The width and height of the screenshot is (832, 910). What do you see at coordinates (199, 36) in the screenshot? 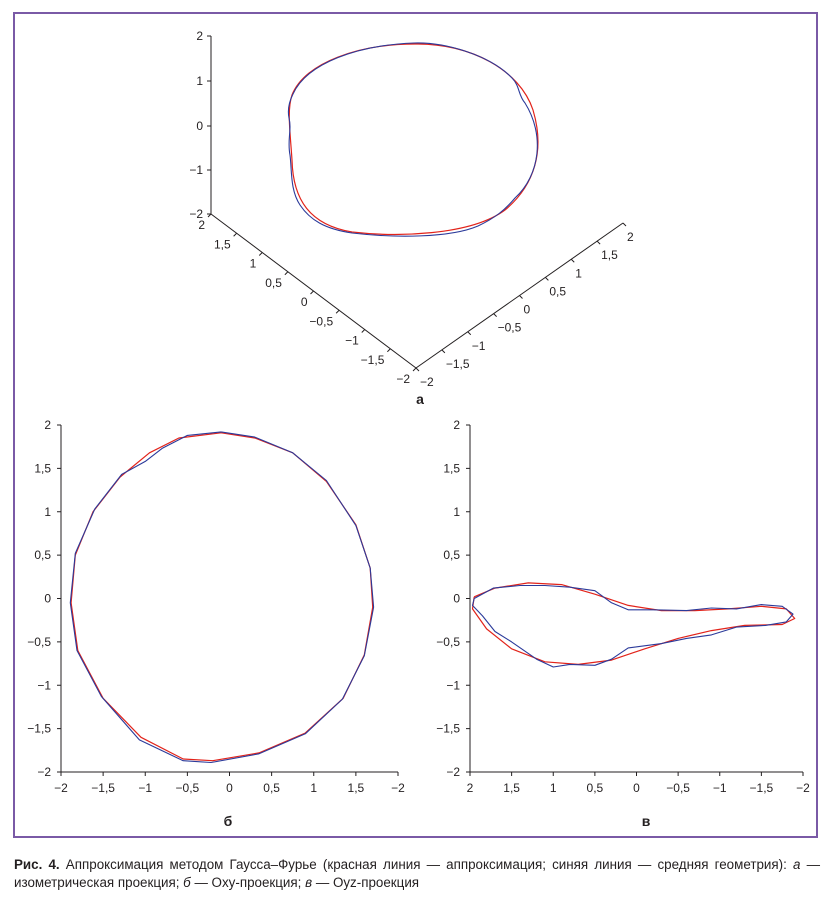
I see `a-z-tick-label: 2` at bounding box center [199, 36].